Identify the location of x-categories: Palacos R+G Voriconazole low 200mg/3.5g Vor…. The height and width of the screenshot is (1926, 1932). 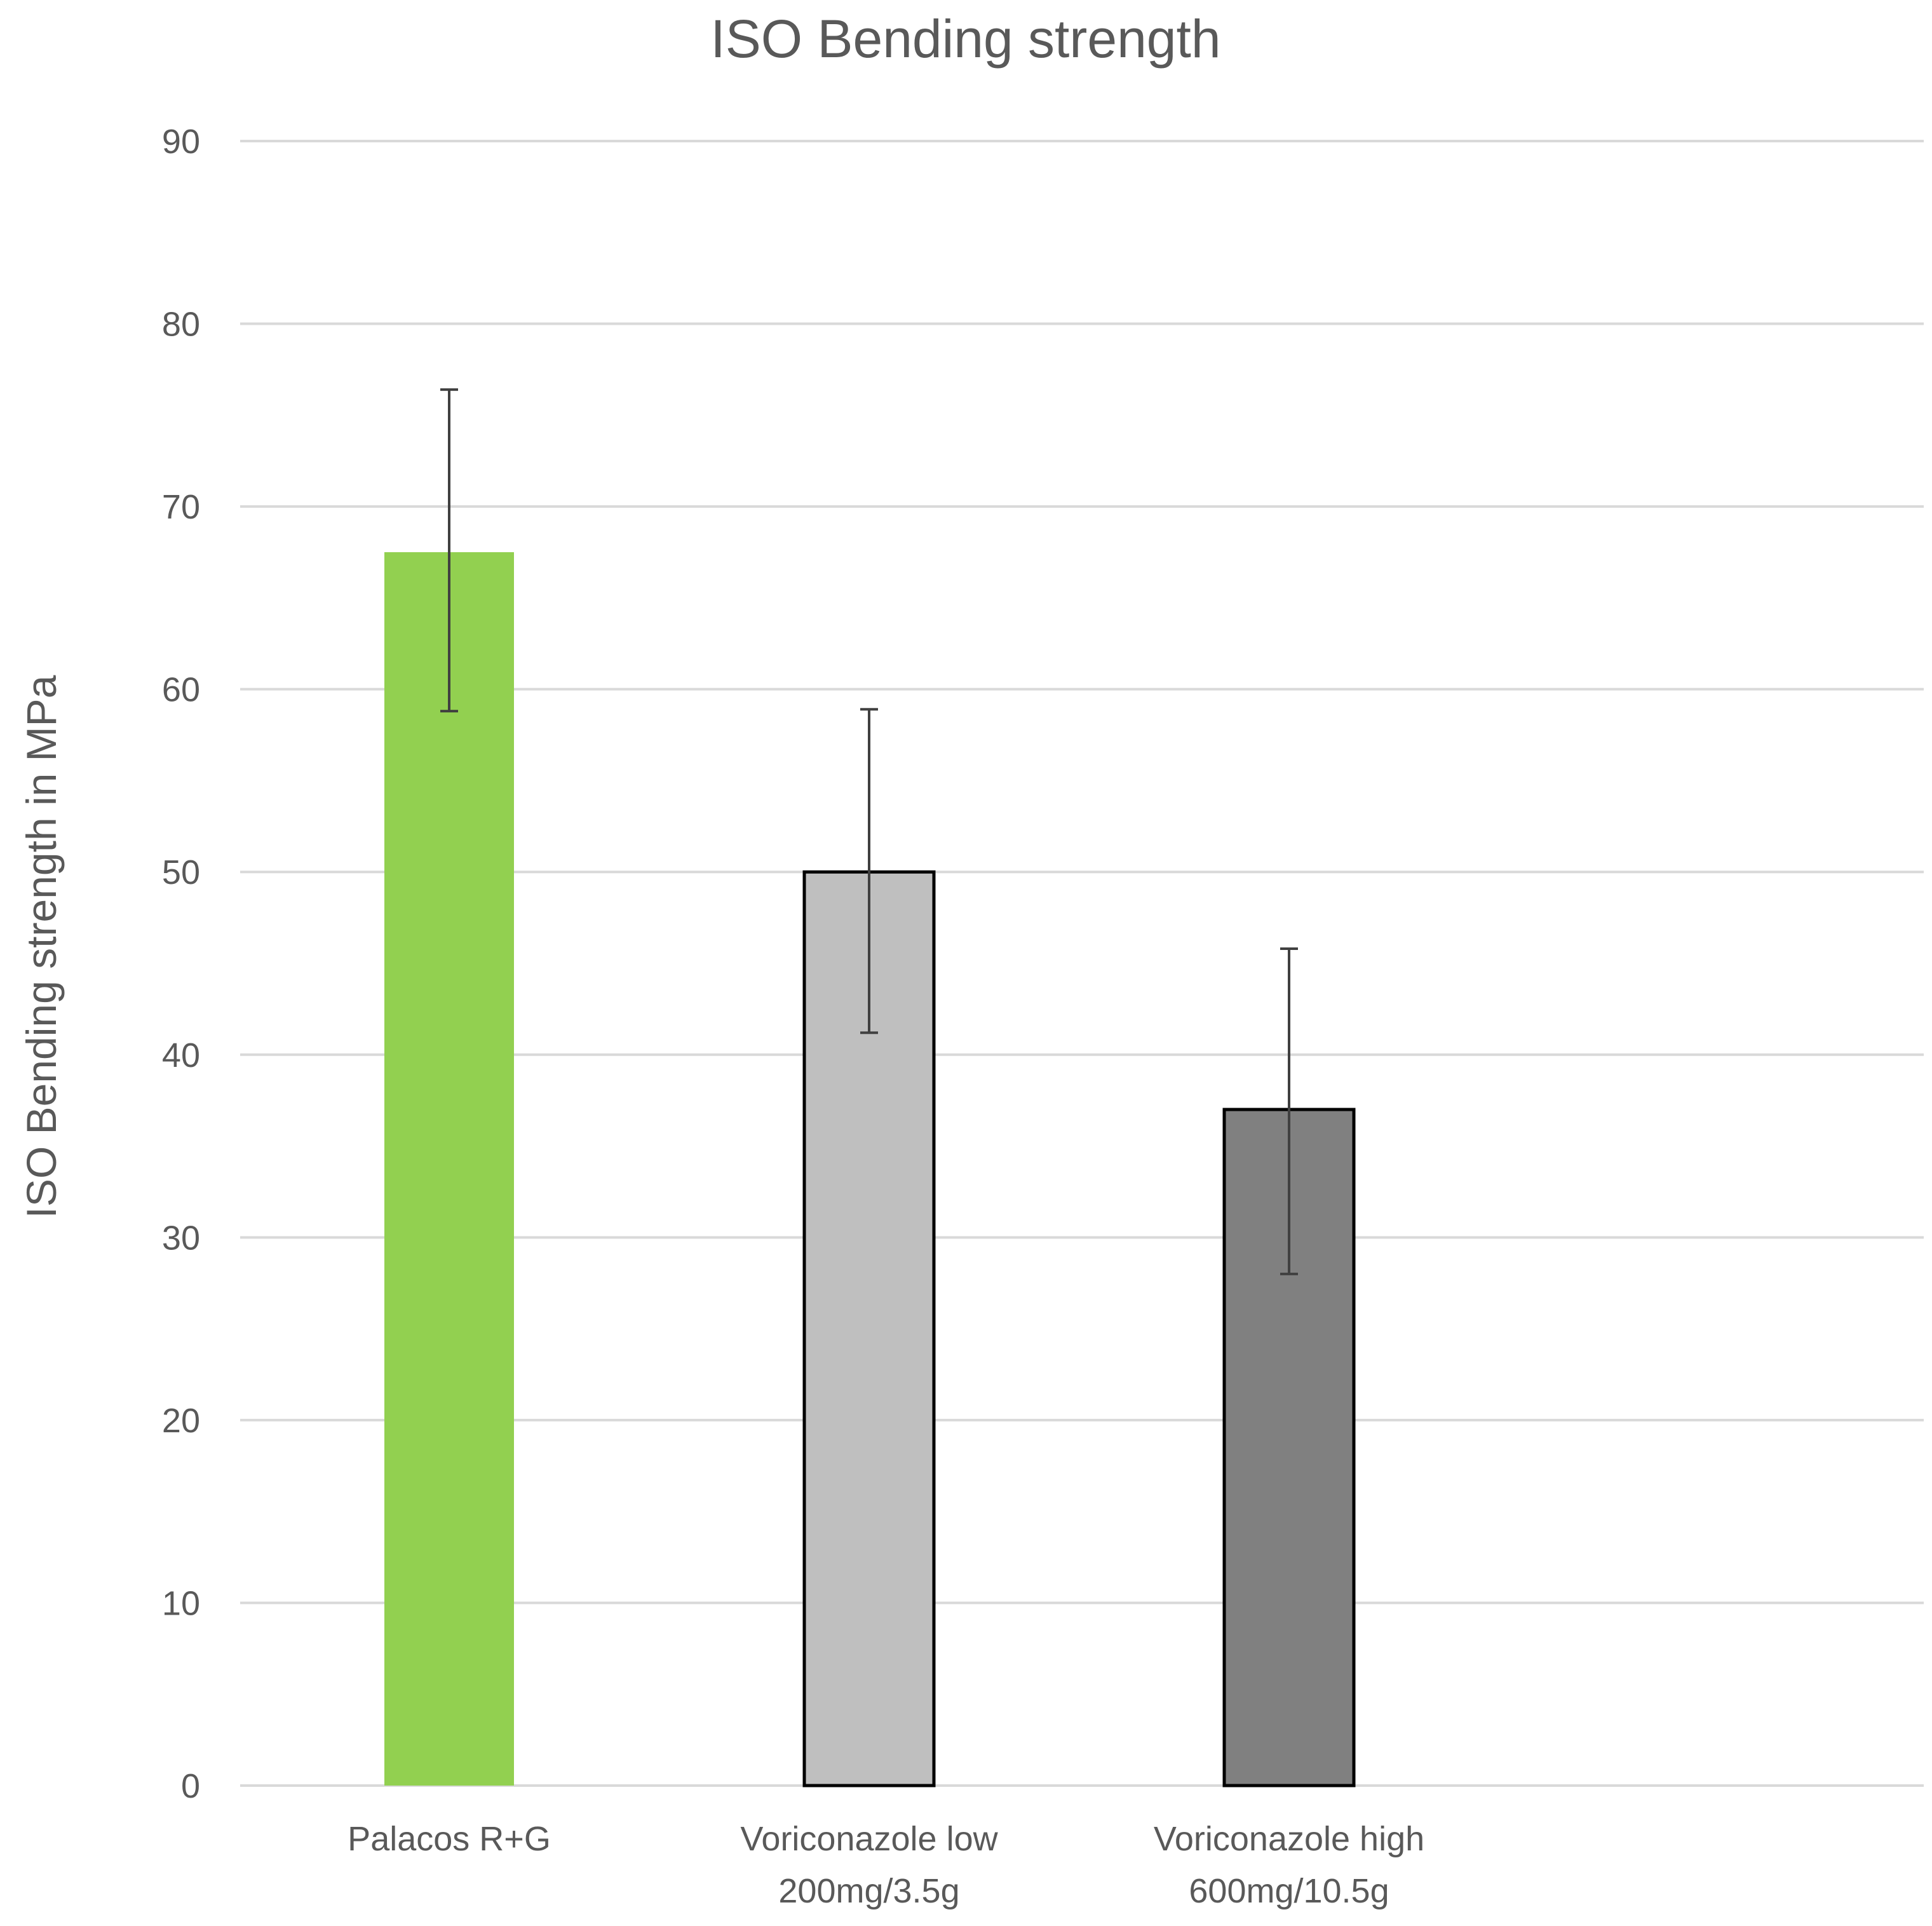
(886, 1865).